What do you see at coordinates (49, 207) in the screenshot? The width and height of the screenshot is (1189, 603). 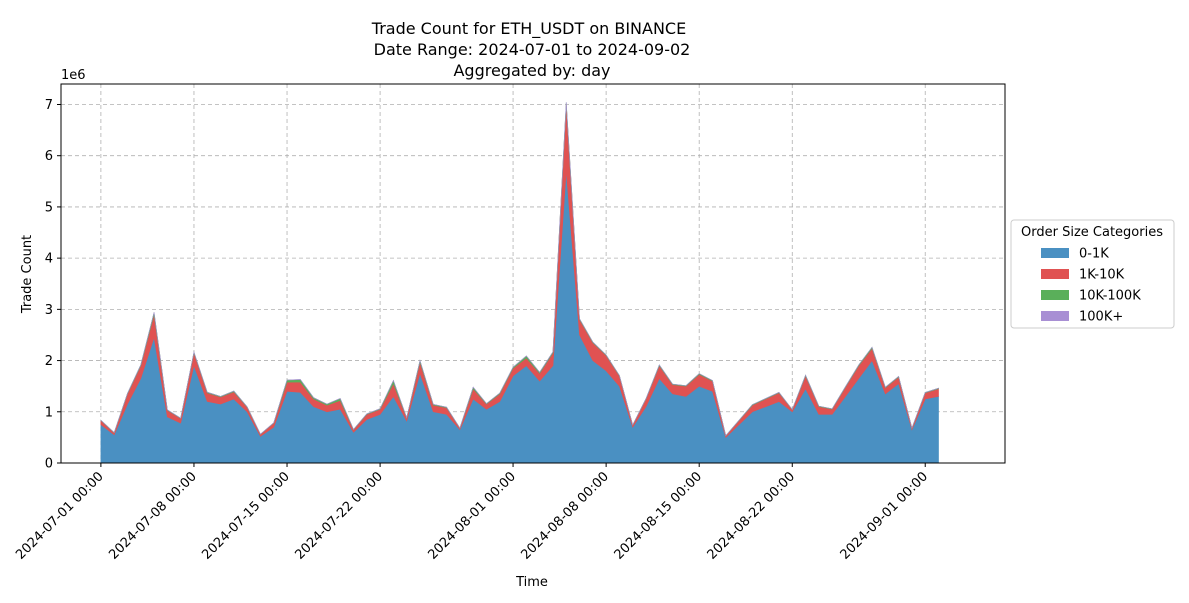 I see `y-tick-label: 5` at bounding box center [49, 207].